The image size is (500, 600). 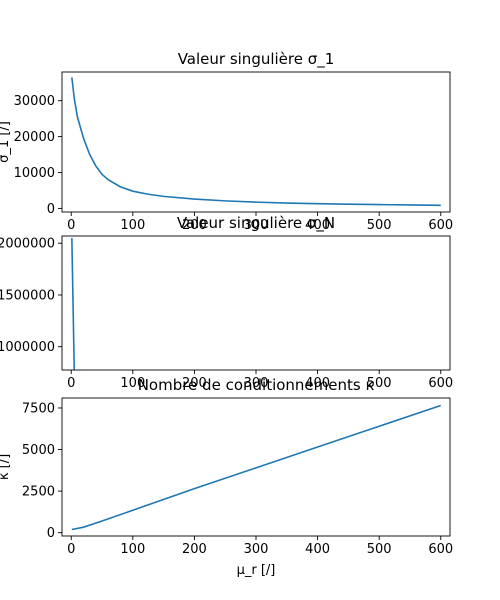 What do you see at coordinates (38, 450) in the screenshot?
I see `y-tick-label: 5000` at bounding box center [38, 450].